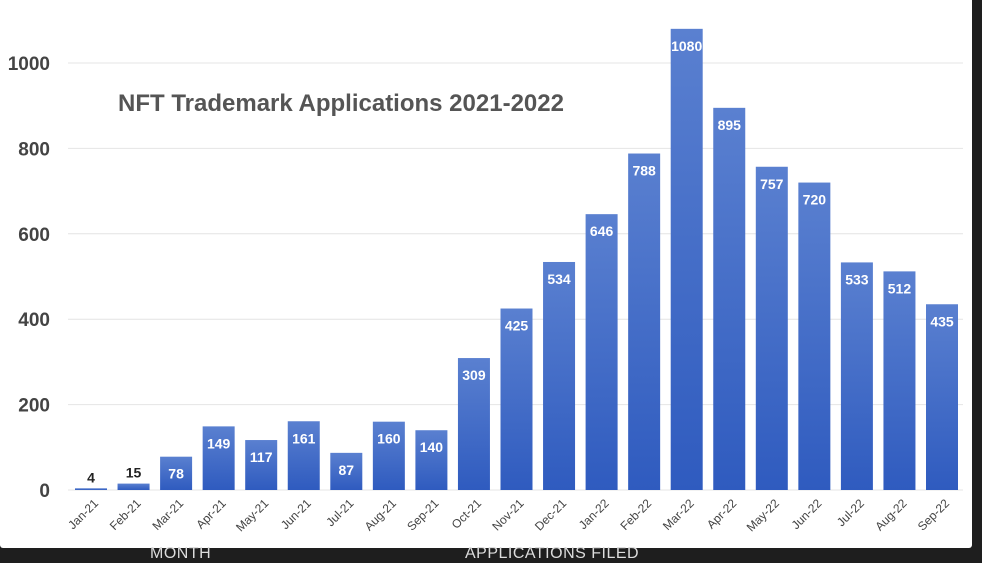  I want to click on data-label: 646, so click(602, 231).